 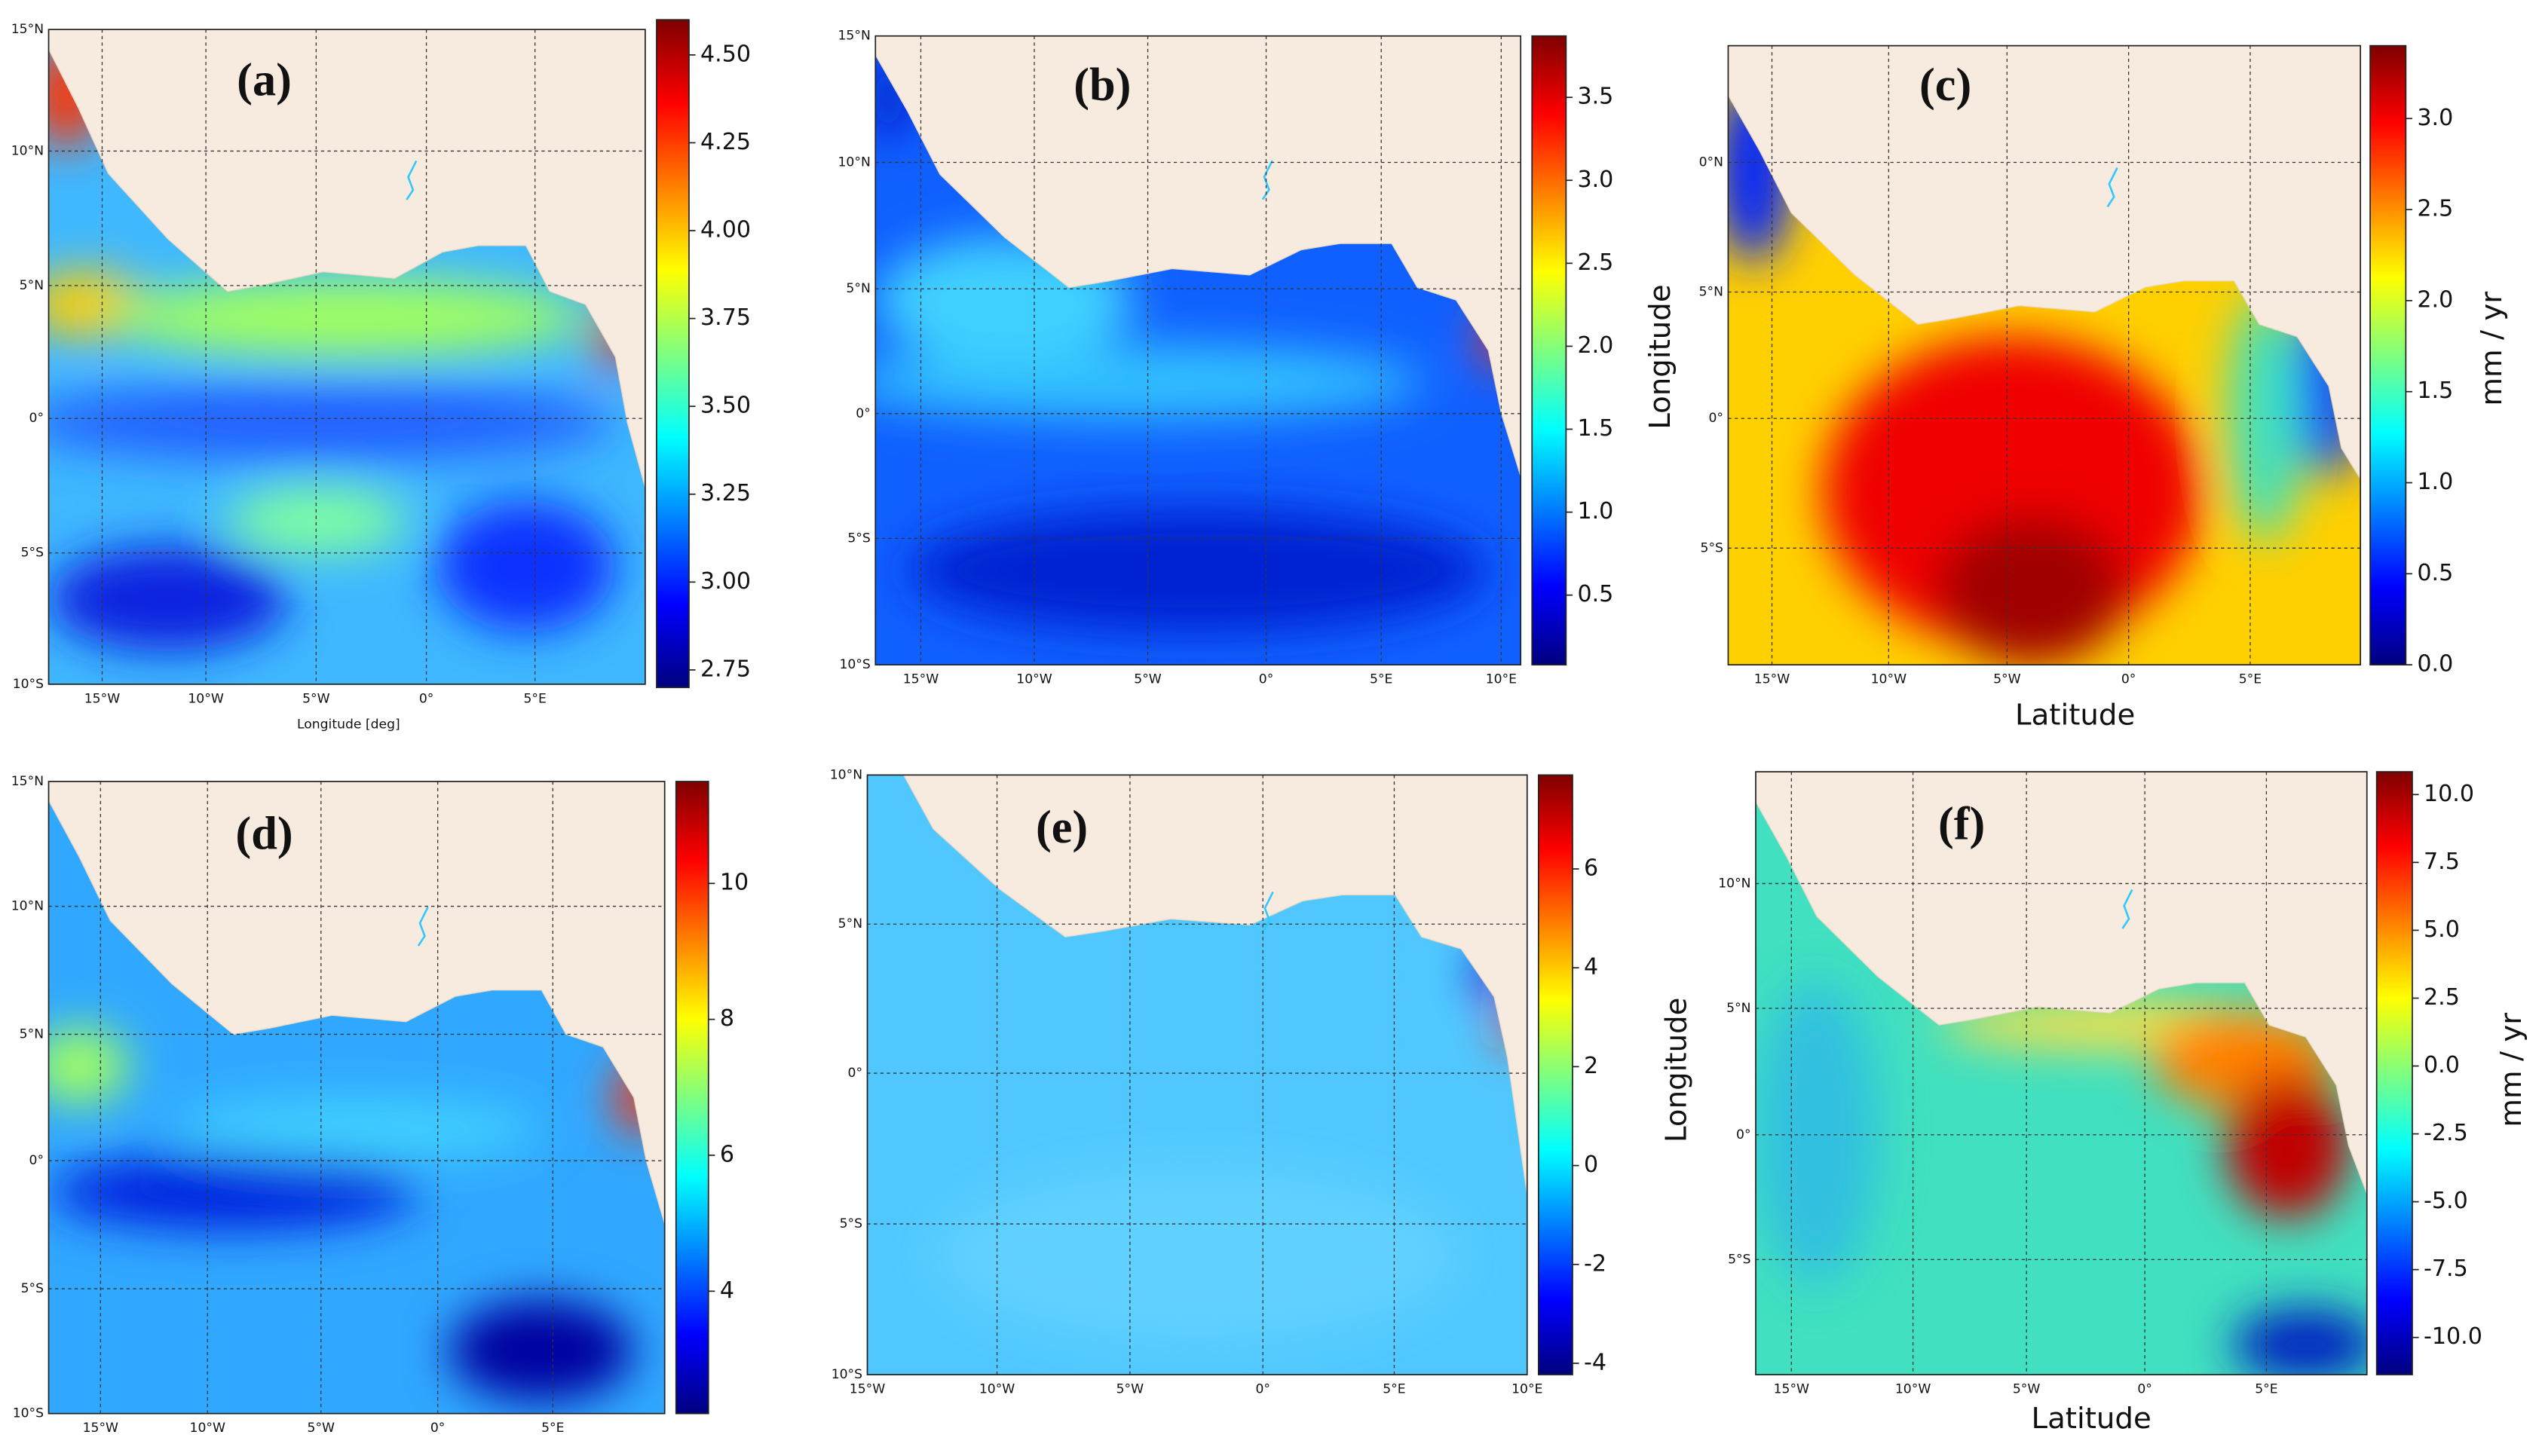 I want to click on colorbar-tick-label: 6, so click(x=1591, y=868).